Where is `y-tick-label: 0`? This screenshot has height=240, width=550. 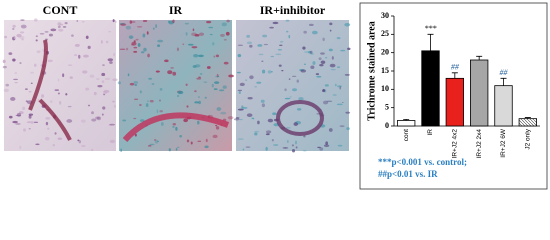 y-tick-label: 0 is located at coordinates (387, 125).